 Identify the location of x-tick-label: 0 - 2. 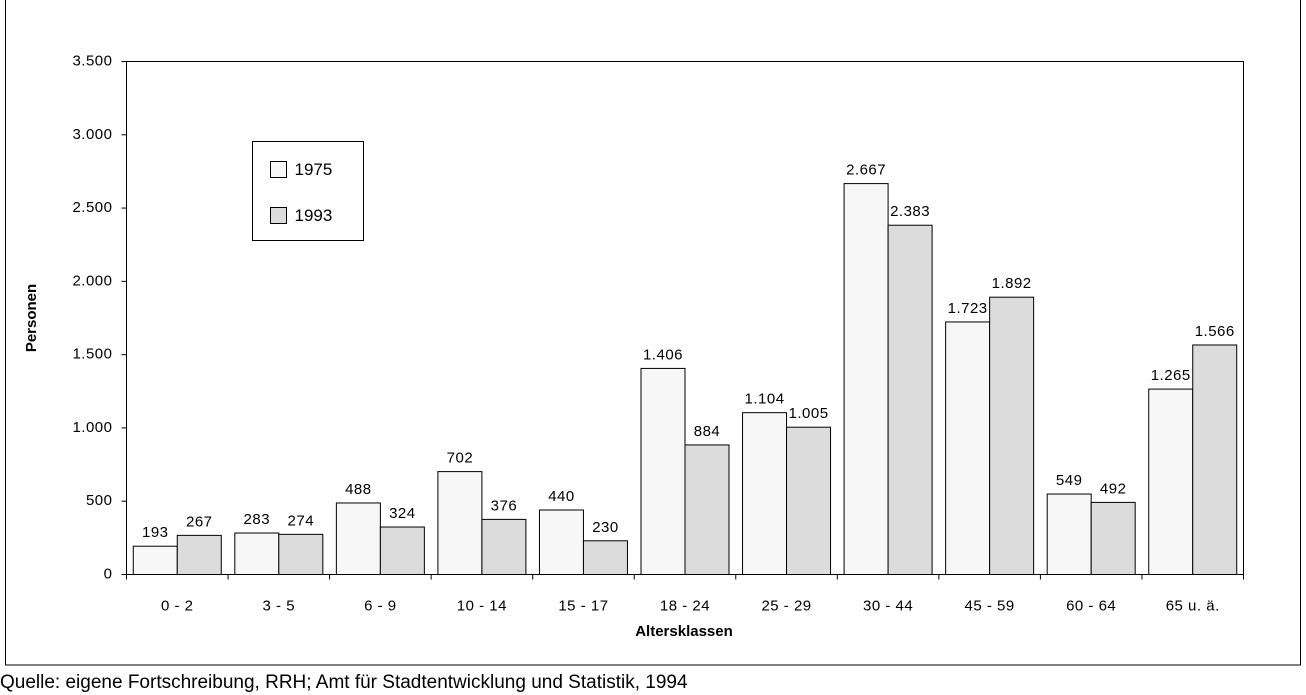
(177, 605).